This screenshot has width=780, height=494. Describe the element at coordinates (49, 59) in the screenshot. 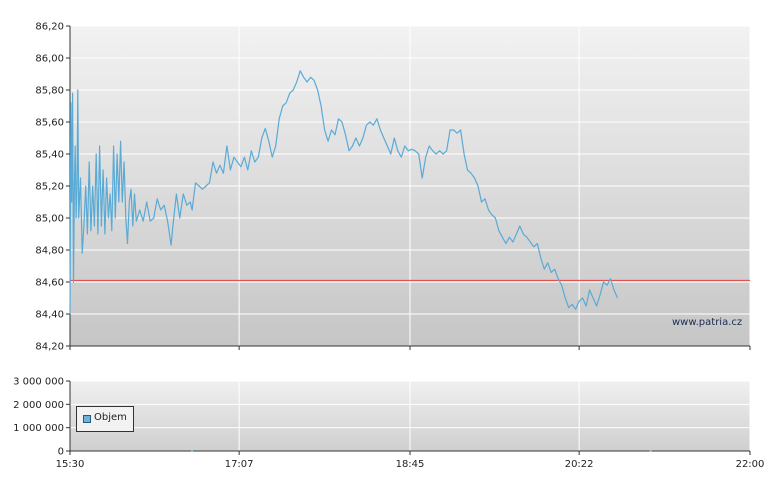

I see `price-ytick-label: 86,00` at that location.